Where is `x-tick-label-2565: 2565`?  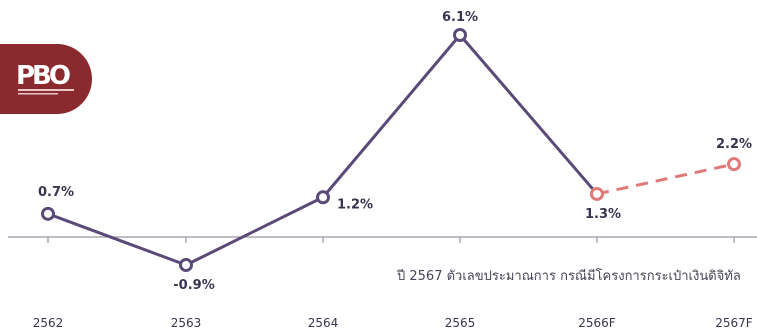
x-tick-label-2565: 2565 is located at coordinates (460, 322).